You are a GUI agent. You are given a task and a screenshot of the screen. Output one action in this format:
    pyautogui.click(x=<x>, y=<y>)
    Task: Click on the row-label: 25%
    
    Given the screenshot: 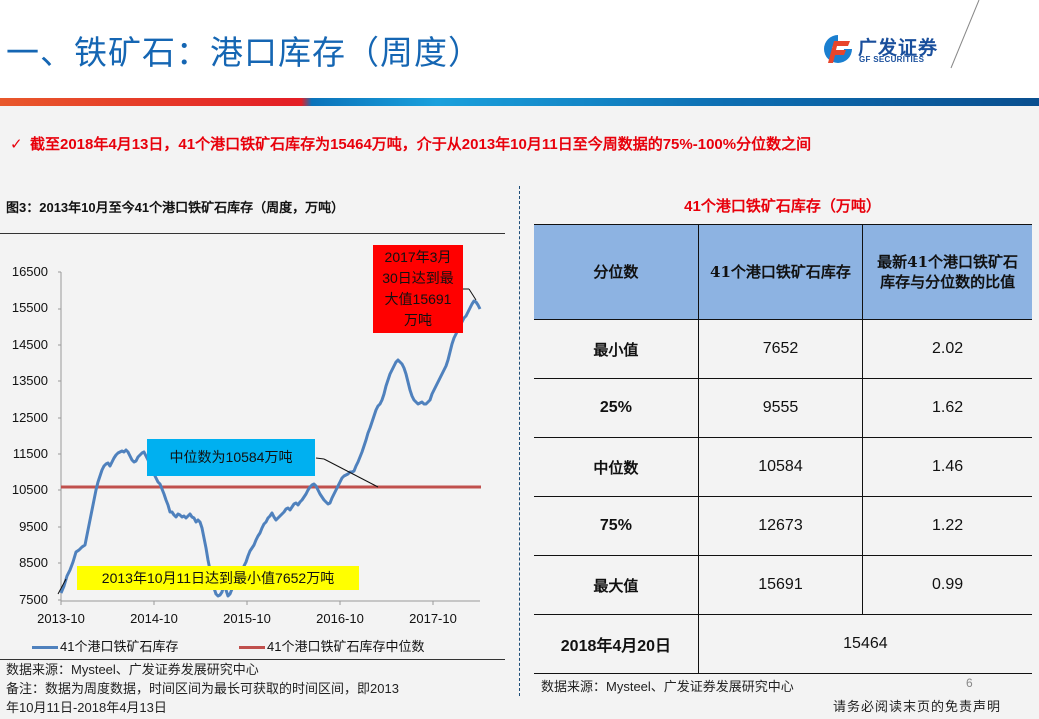 What is the action you would take?
    pyautogui.click(x=616, y=408)
    